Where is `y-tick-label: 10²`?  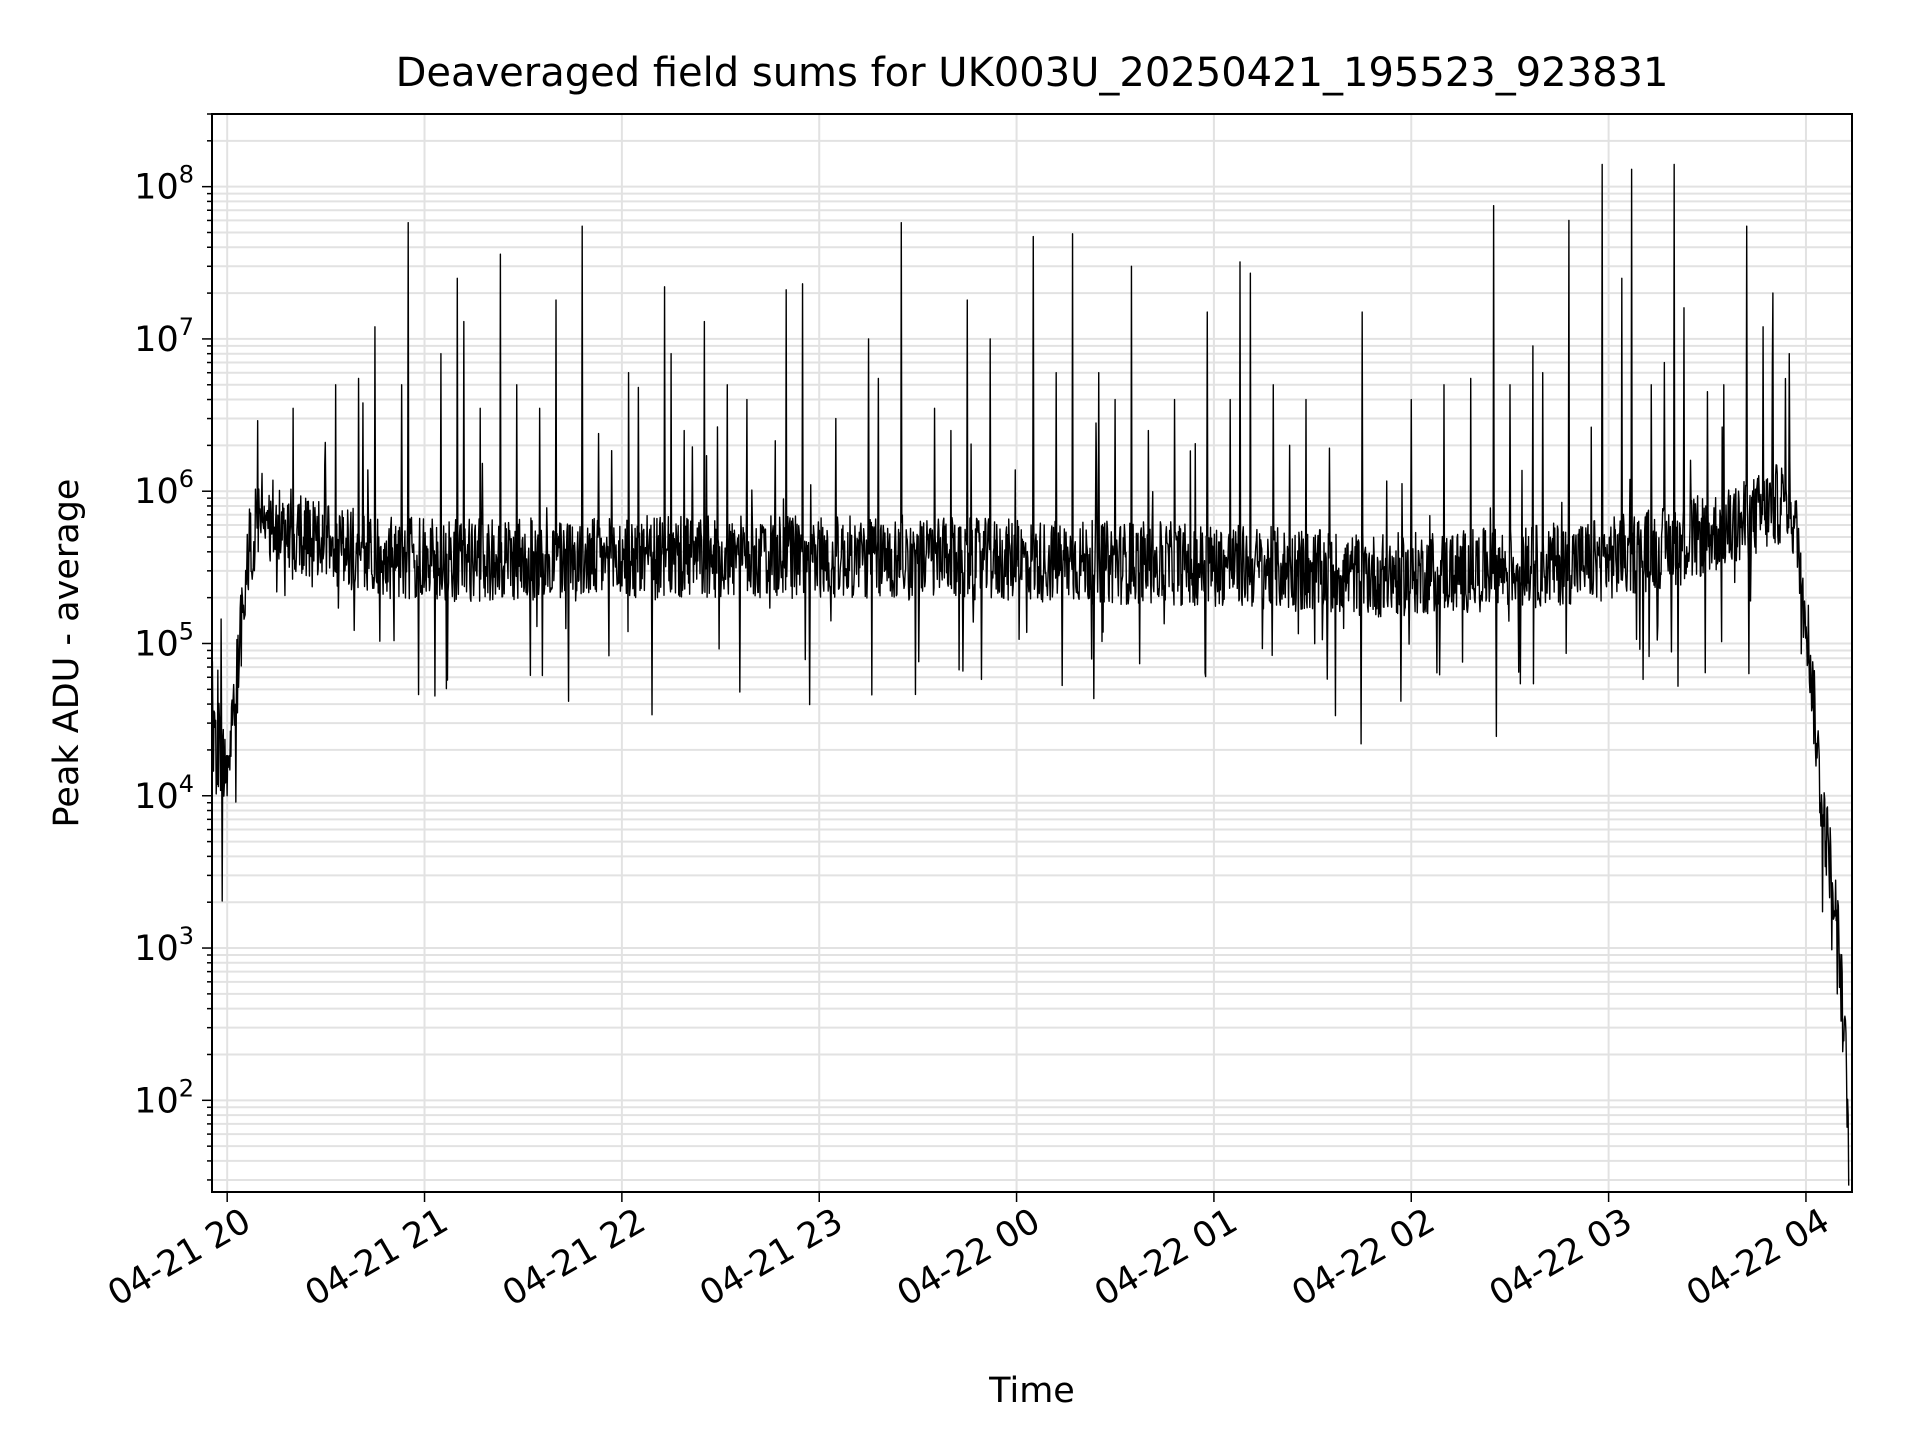 y-tick-label: 10² is located at coordinates (164, 1097).